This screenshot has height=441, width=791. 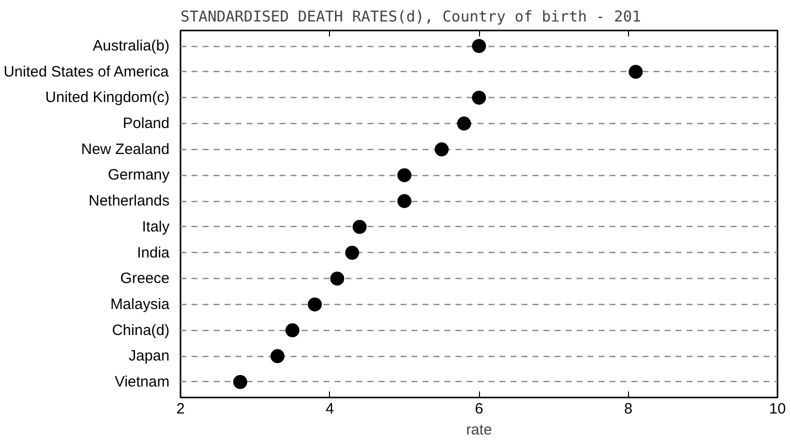 What do you see at coordinates (107, 97) in the screenshot?
I see `y-tick-label: United Kingdom(c)` at bounding box center [107, 97].